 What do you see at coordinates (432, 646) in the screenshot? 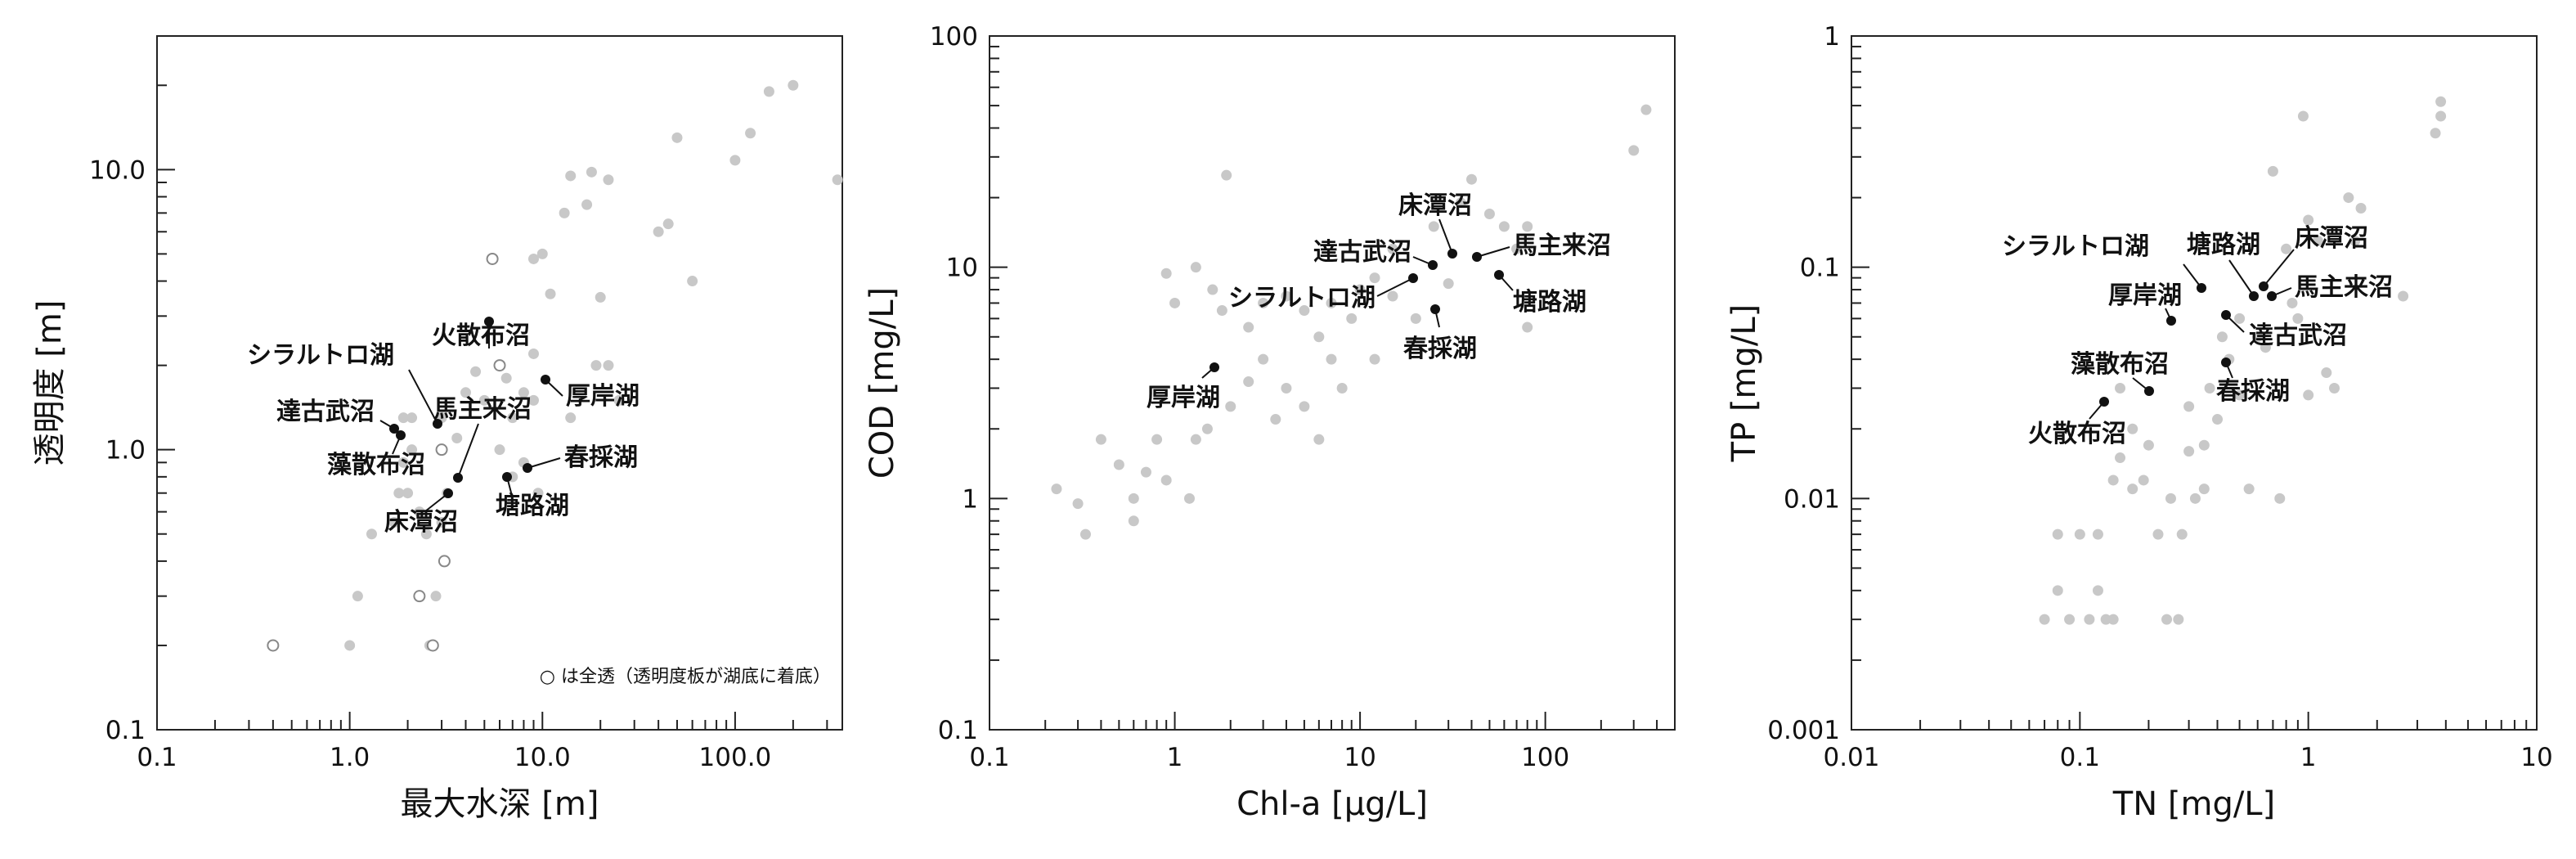
I see `open-data-point` at bounding box center [432, 646].